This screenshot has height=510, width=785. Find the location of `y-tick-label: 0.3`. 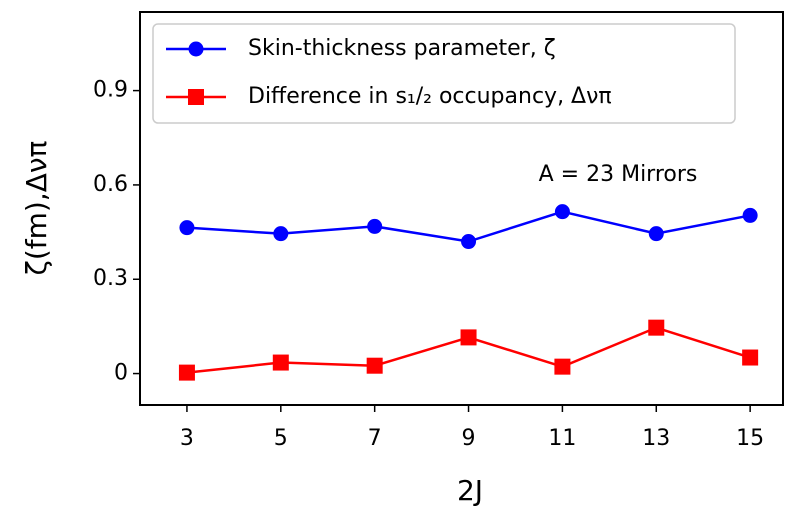

y-tick-label: 0.3 is located at coordinates (110, 278).